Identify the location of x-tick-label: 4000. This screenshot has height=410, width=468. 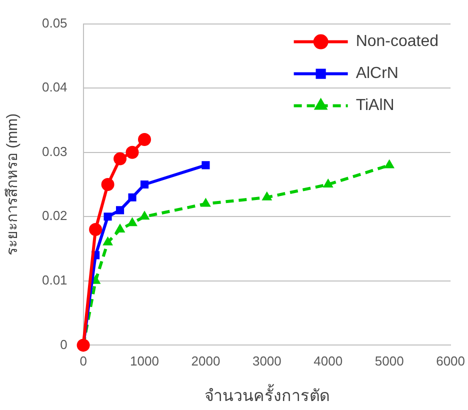
(328, 361).